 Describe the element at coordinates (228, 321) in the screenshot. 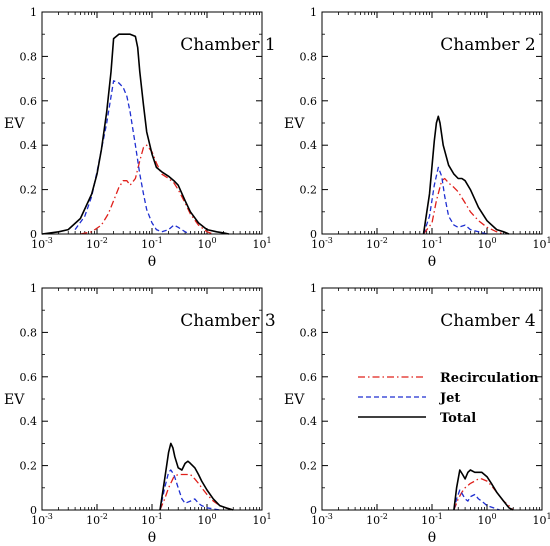

I see `panel-title: Chamber 3` at that location.